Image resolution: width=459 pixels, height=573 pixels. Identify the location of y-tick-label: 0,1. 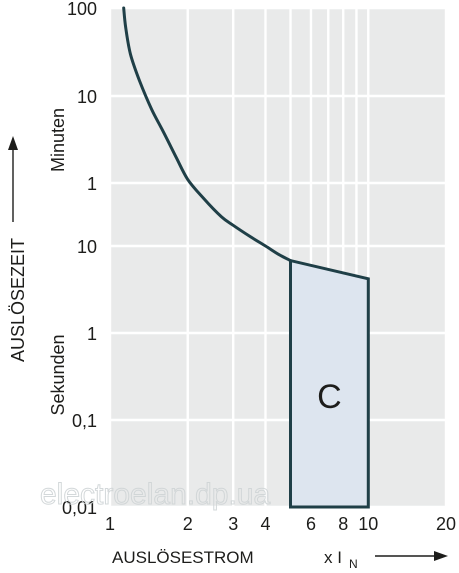
(84, 421).